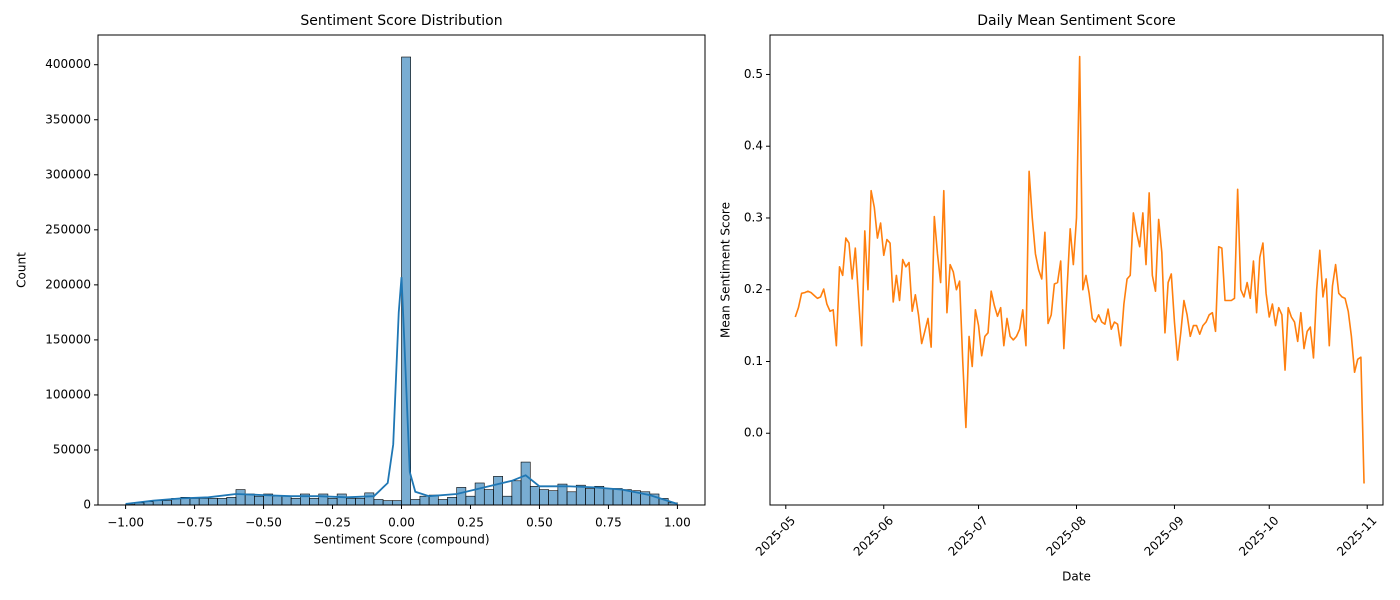 The width and height of the screenshot is (1400, 600). Describe the element at coordinates (1258, 535) in the screenshot. I see `x-tick-label: 2025-10` at that location.